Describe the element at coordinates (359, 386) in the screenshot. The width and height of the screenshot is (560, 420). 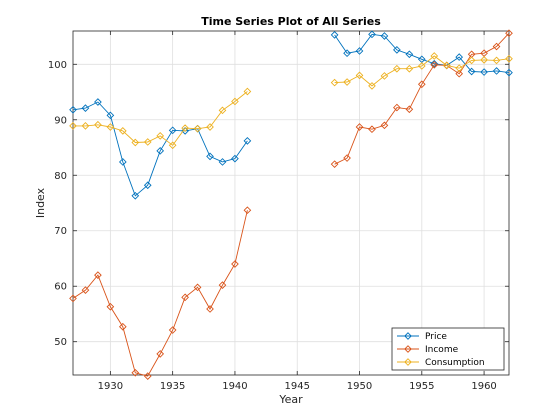
I see `x-tick-label: 1950` at that location.